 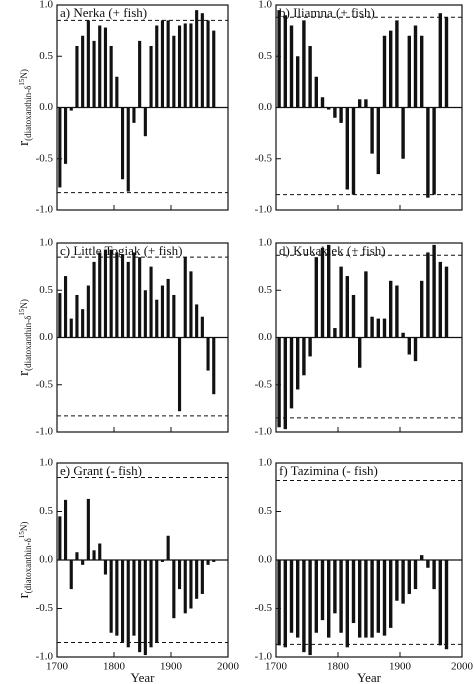 What do you see at coordinates (327, 12) in the screenshot?
I see `panel-title: b) Iliamna (+ fish)` at bounding box center [327, 12].